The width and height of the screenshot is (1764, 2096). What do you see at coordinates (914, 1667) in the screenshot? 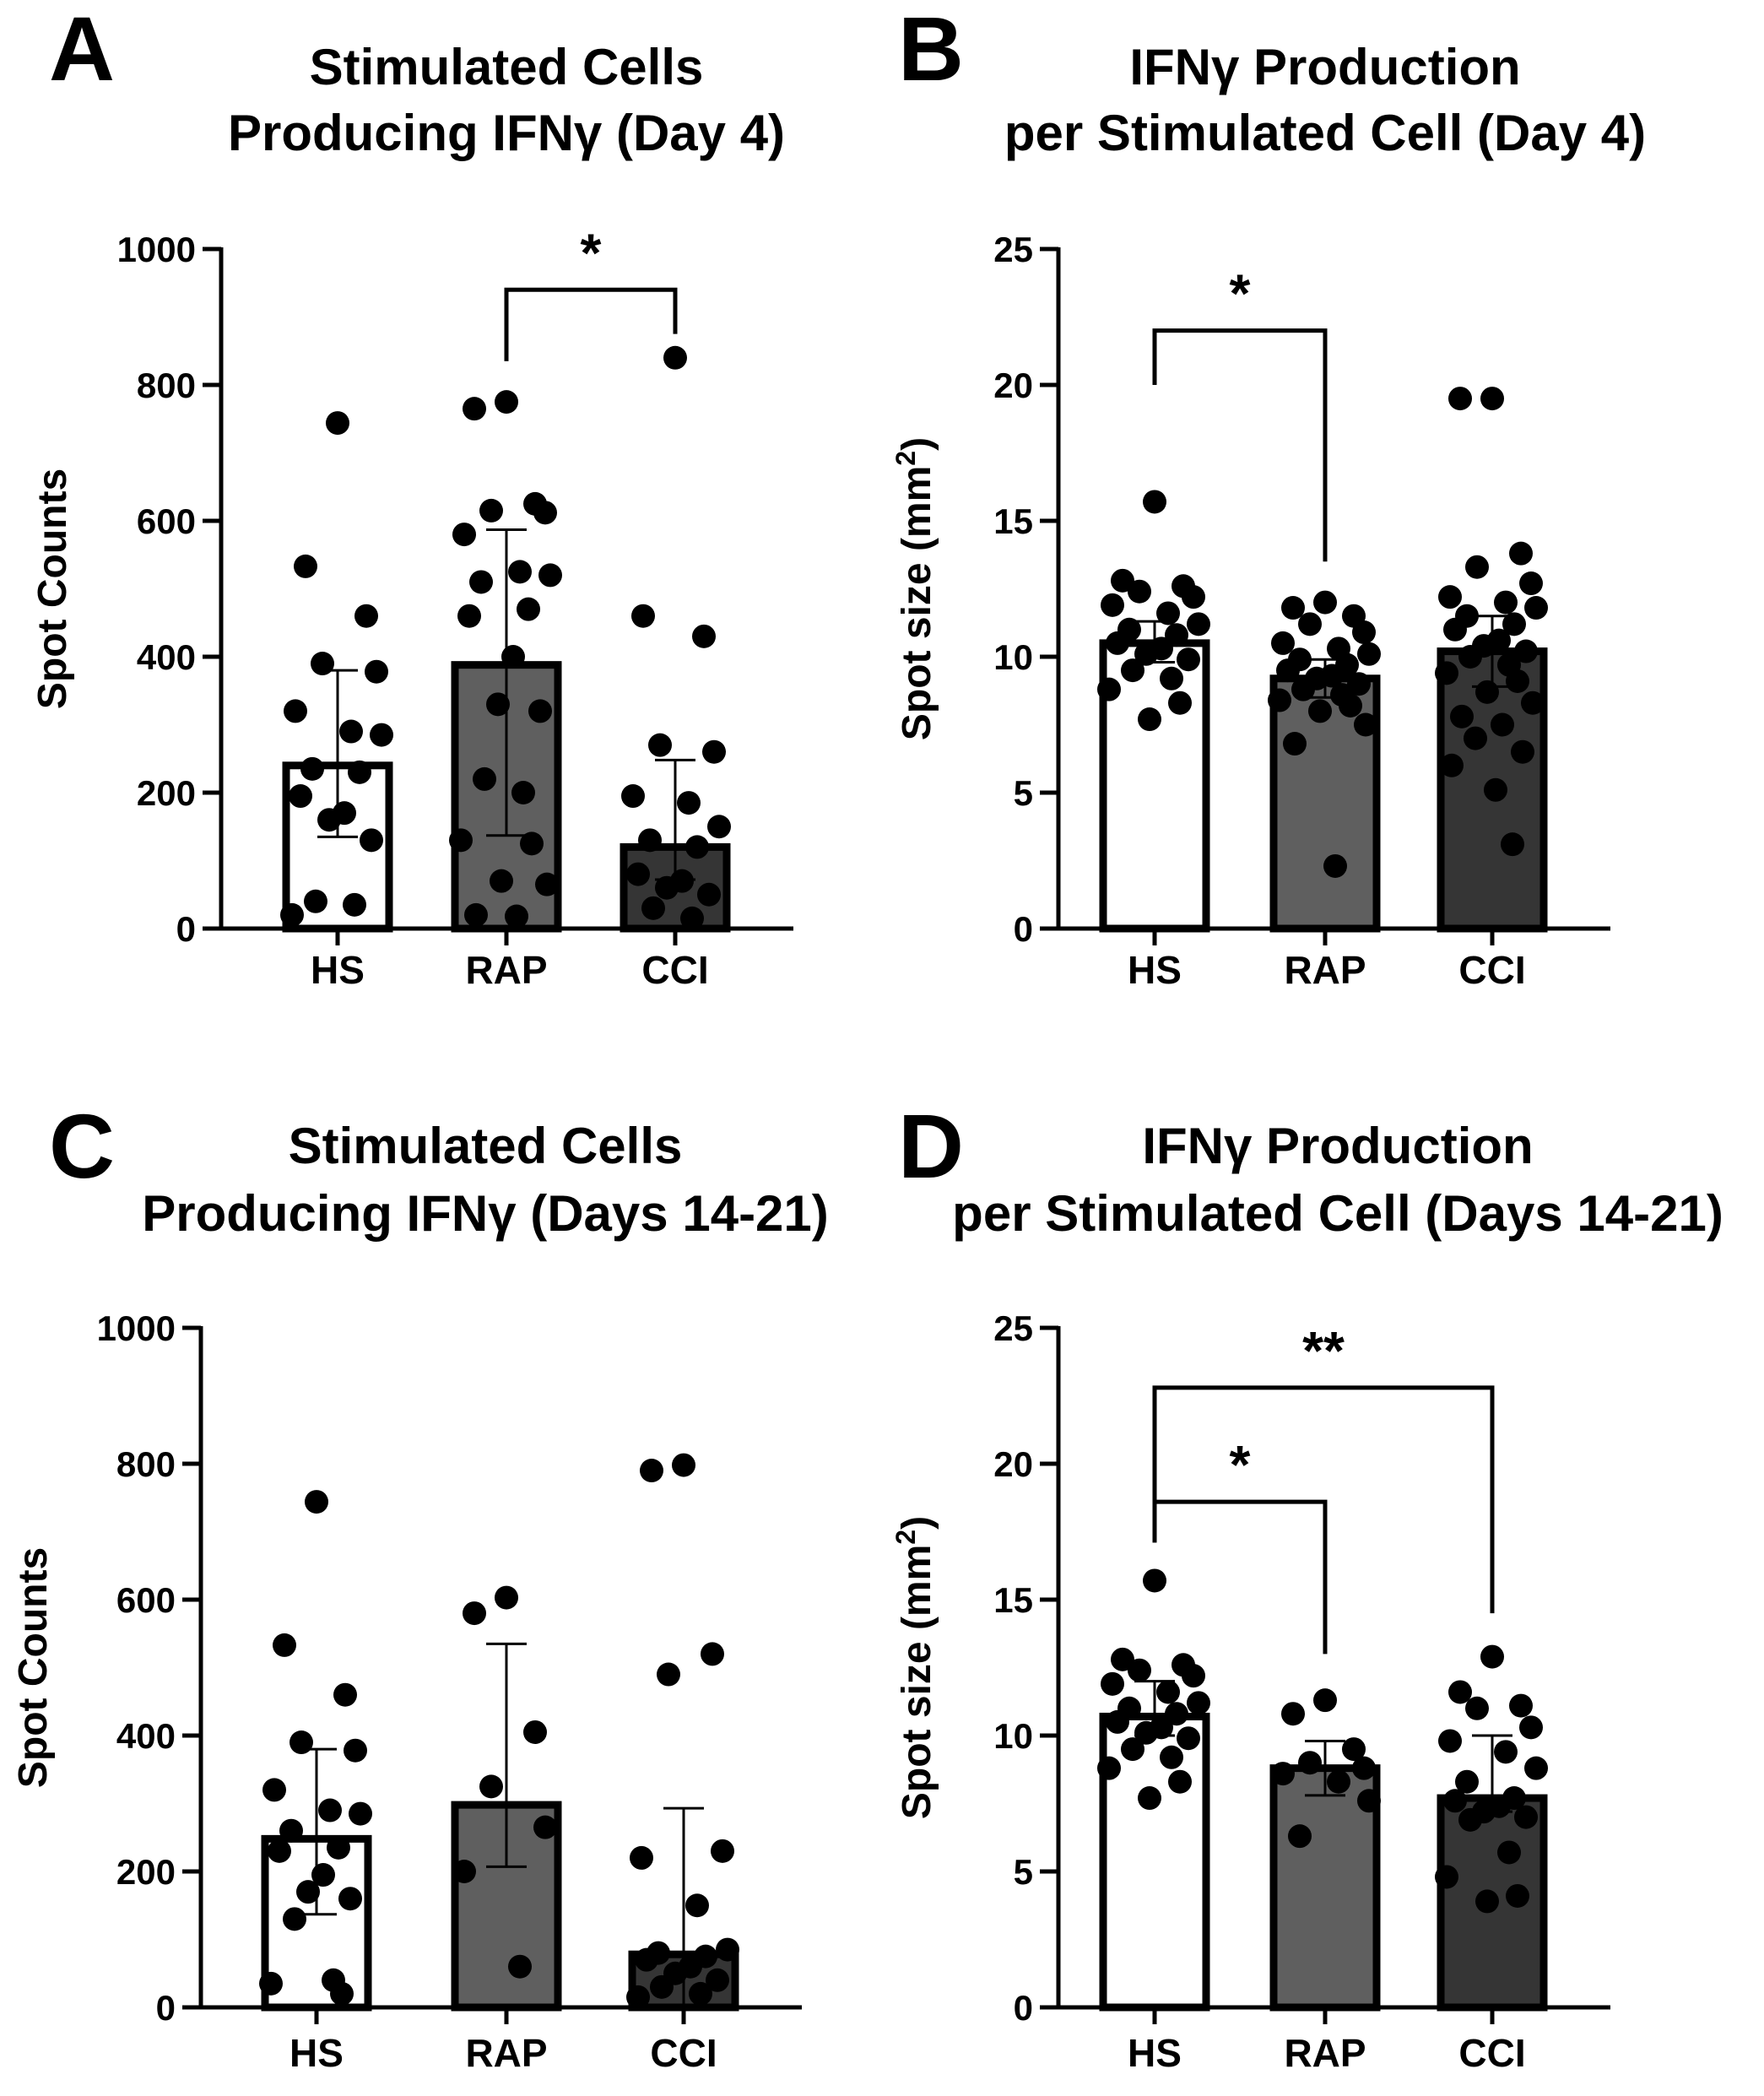
I see `y-axis-label: Spot size (mm2)` at bounding box center [914, 1667].